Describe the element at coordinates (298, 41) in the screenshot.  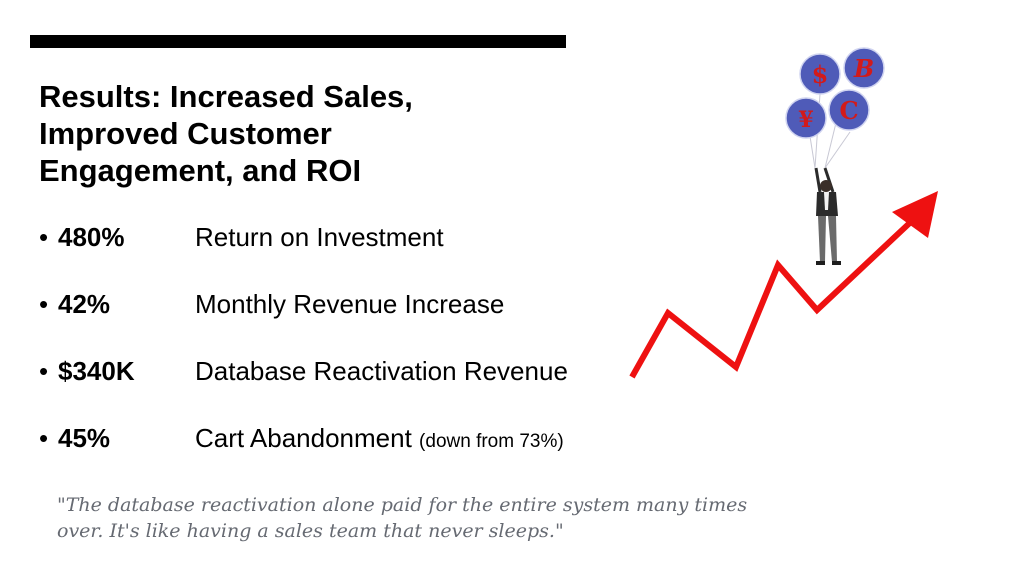
I see `top-accent-bar` at that location.